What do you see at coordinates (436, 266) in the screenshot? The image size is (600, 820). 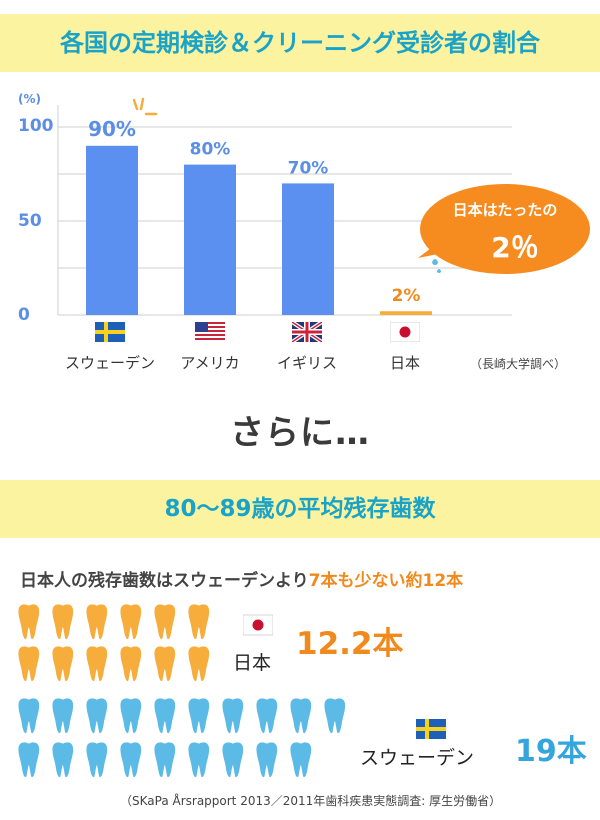 I see `sweat-drop-icon` at bounding box center [436, 266].